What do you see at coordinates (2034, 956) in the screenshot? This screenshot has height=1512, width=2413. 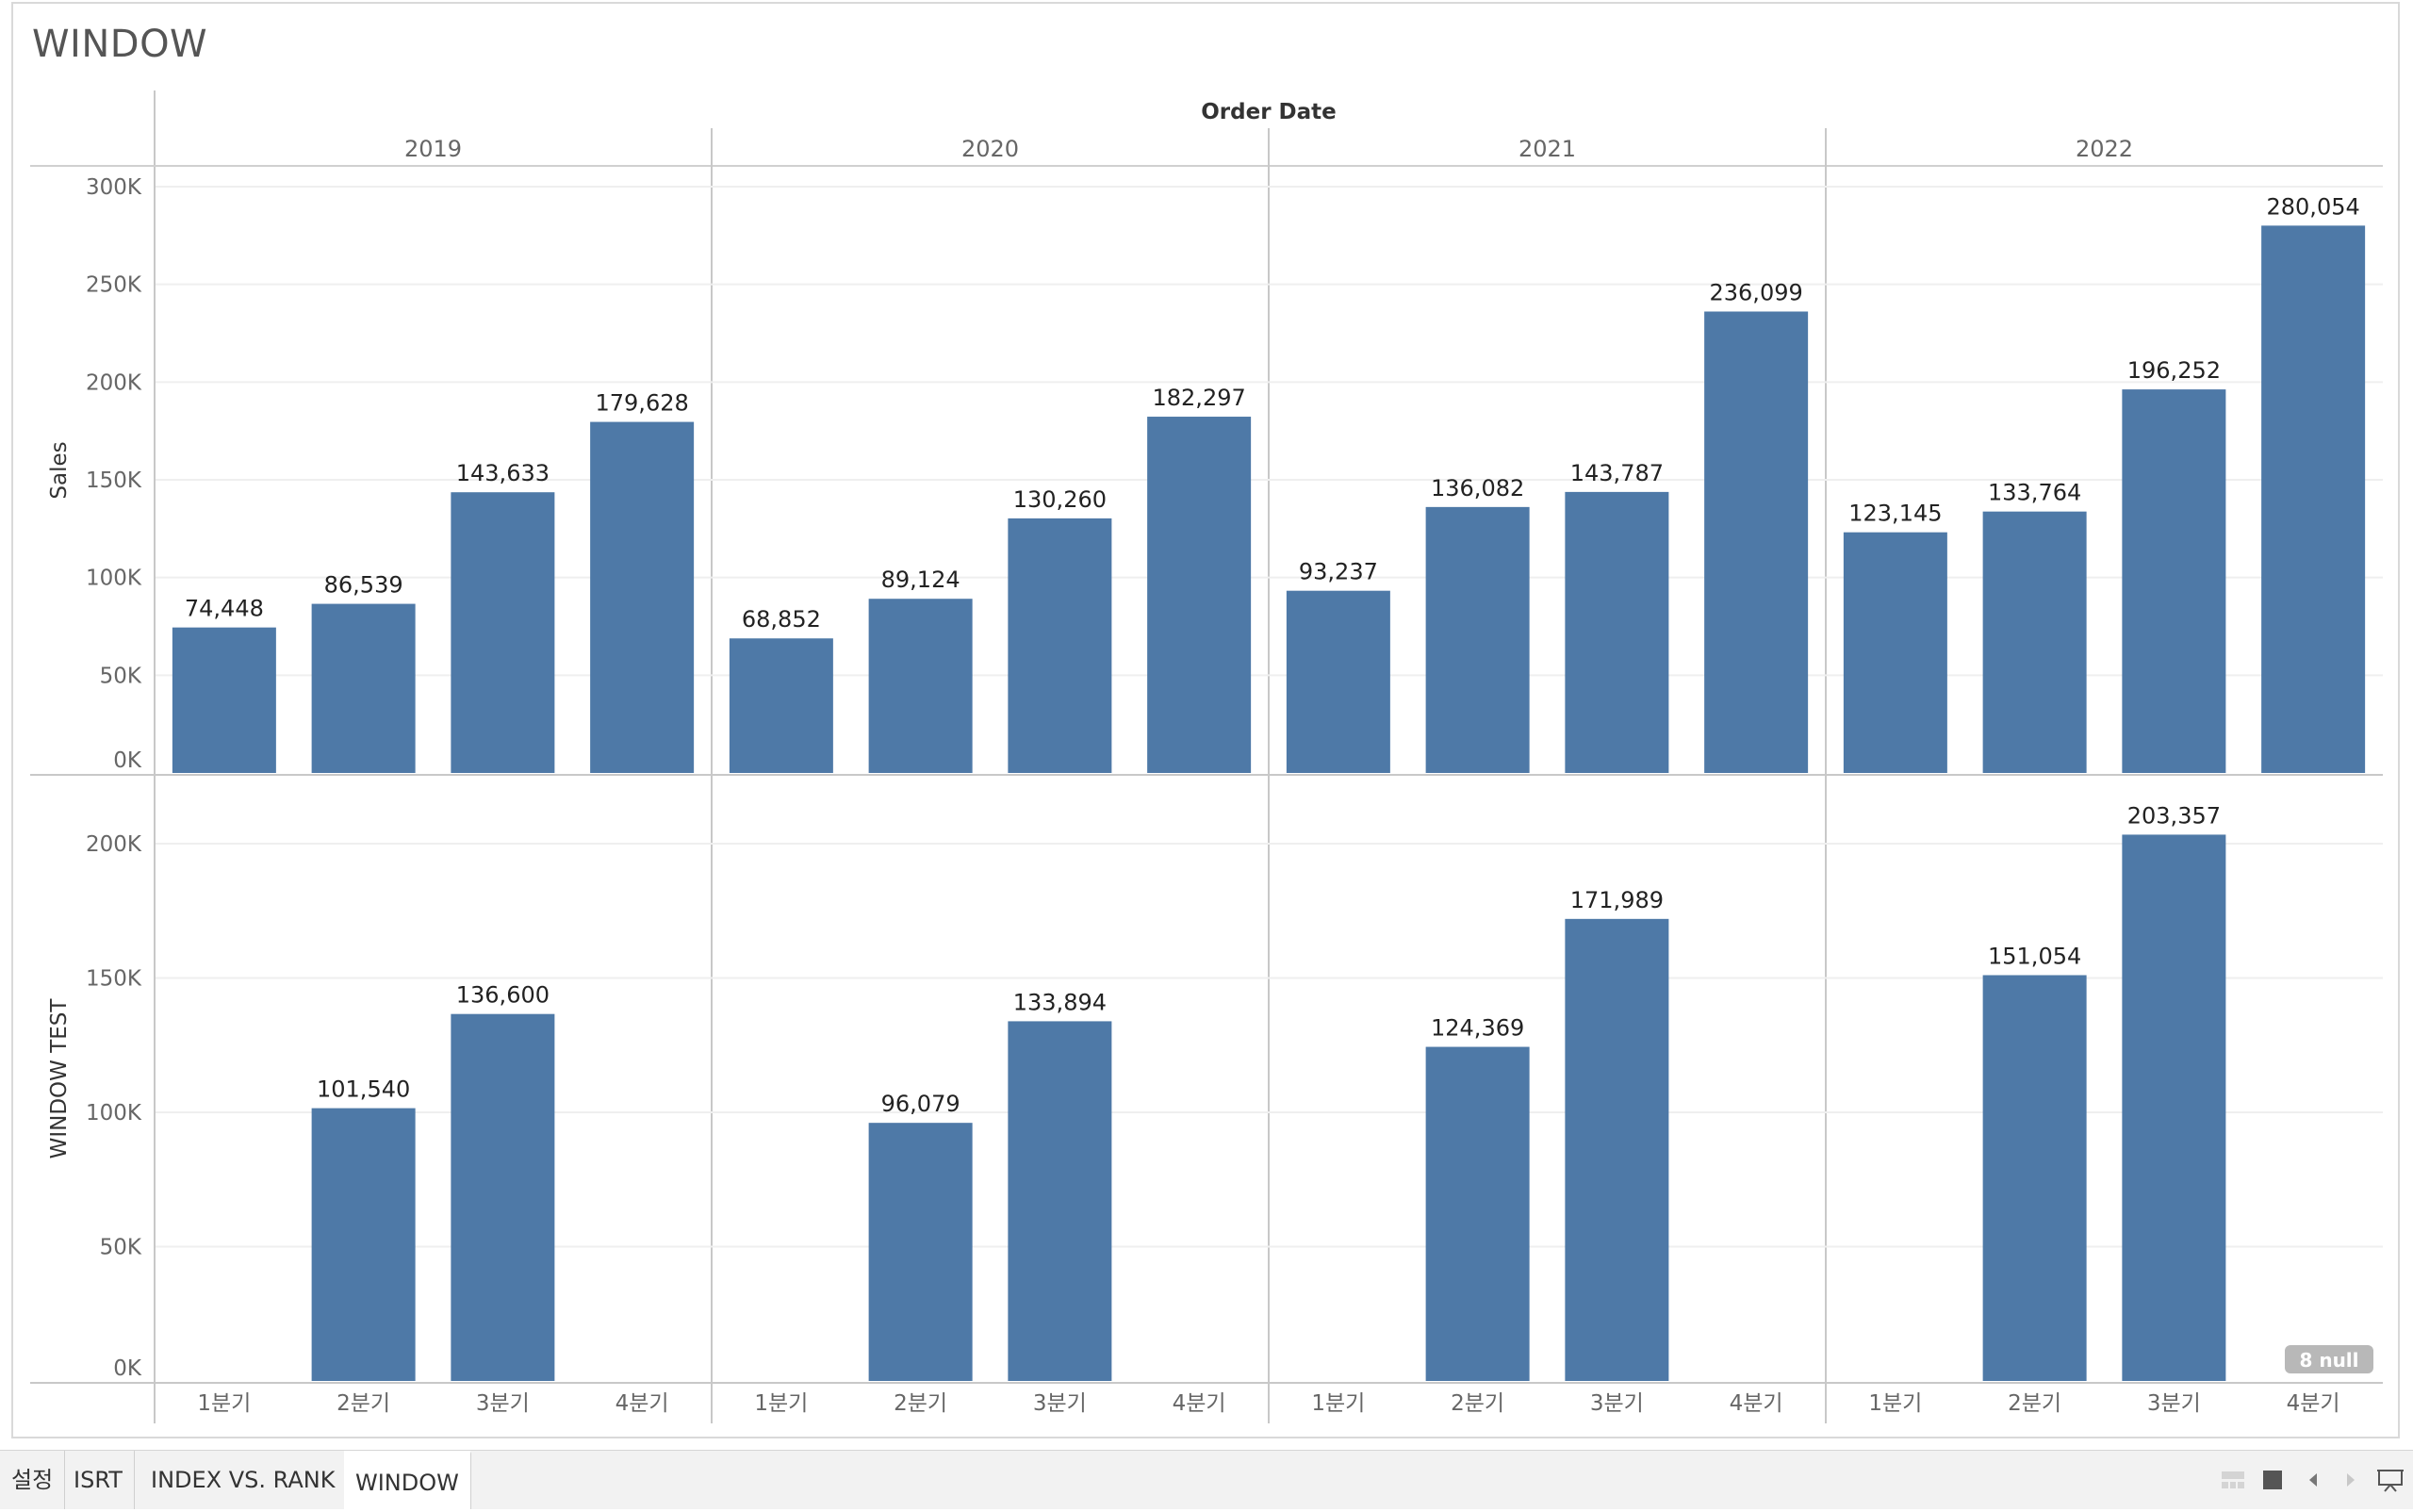 I see `bar-value-label: 151,054` at bounding box center [2034, 956].